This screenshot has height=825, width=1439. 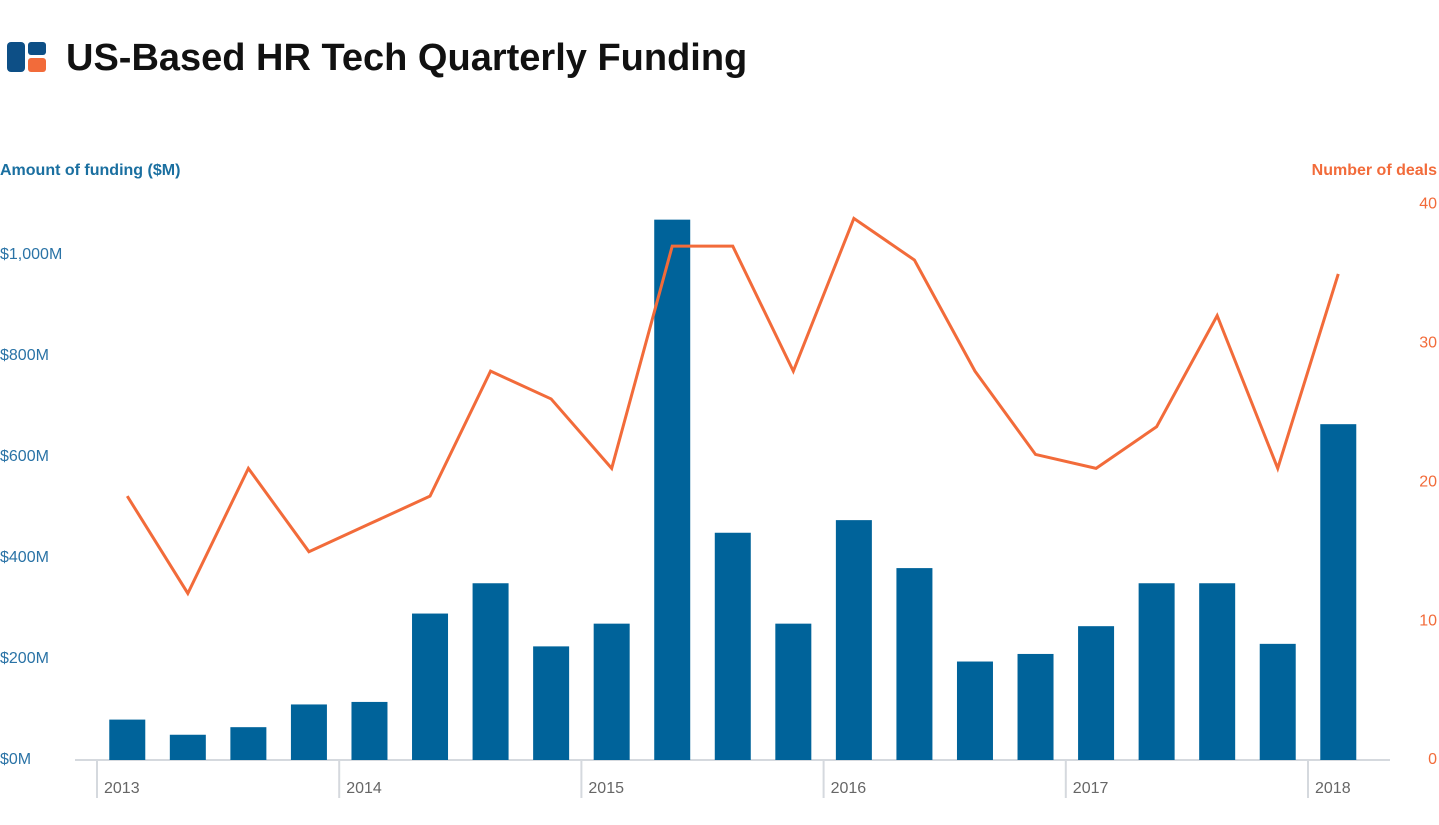 I want to click on x-tick-label: 2018, so click(x=1333, y=788).